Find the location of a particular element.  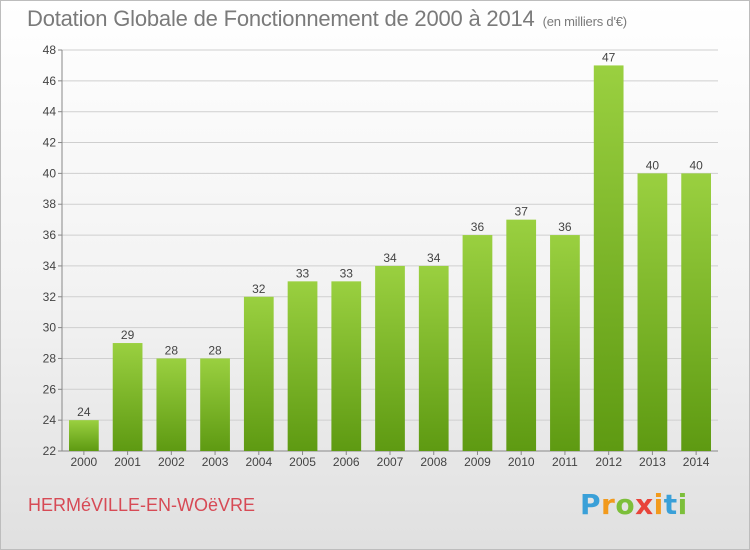

x-tick-label: 2009 is located at coordinates (477, 462).